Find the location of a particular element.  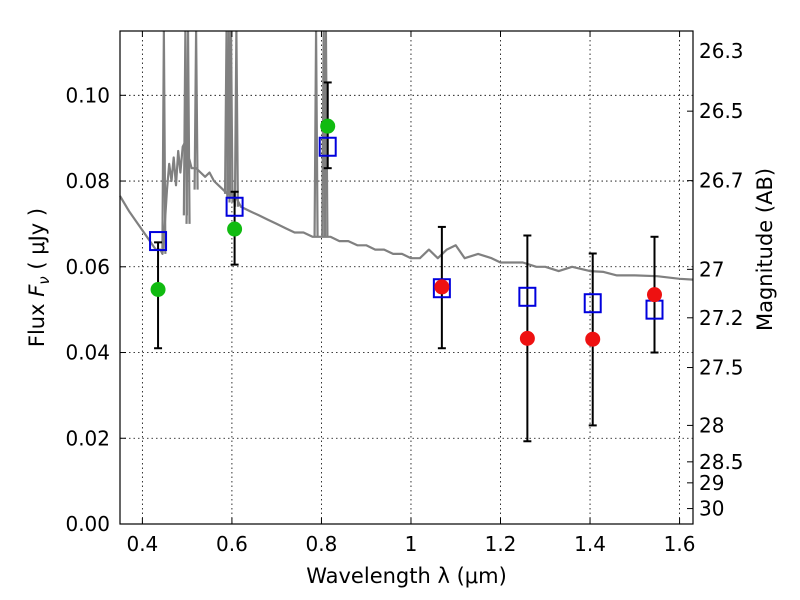

magnitude-tick-label: 27.5 is located at coordinates (721, 368).